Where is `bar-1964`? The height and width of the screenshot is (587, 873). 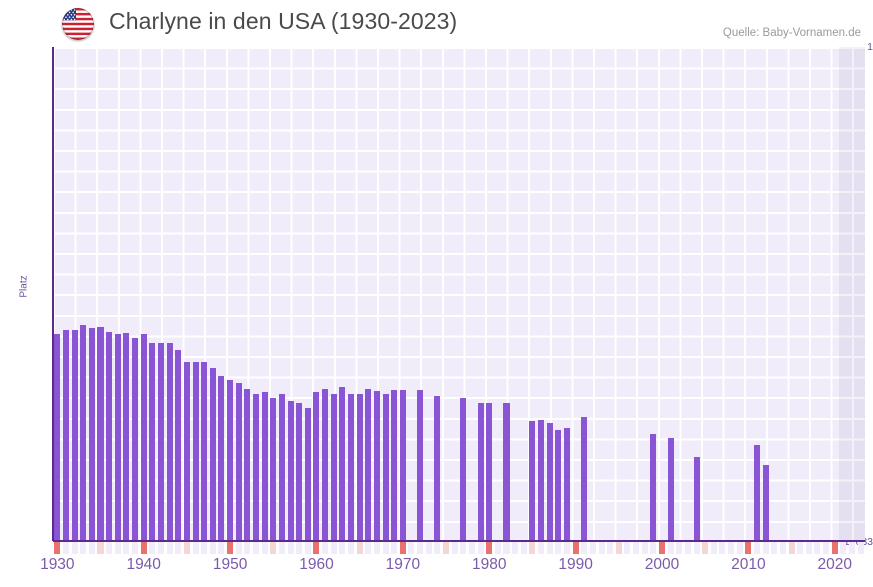
bar-1964 is located at coordinates (351, 467).